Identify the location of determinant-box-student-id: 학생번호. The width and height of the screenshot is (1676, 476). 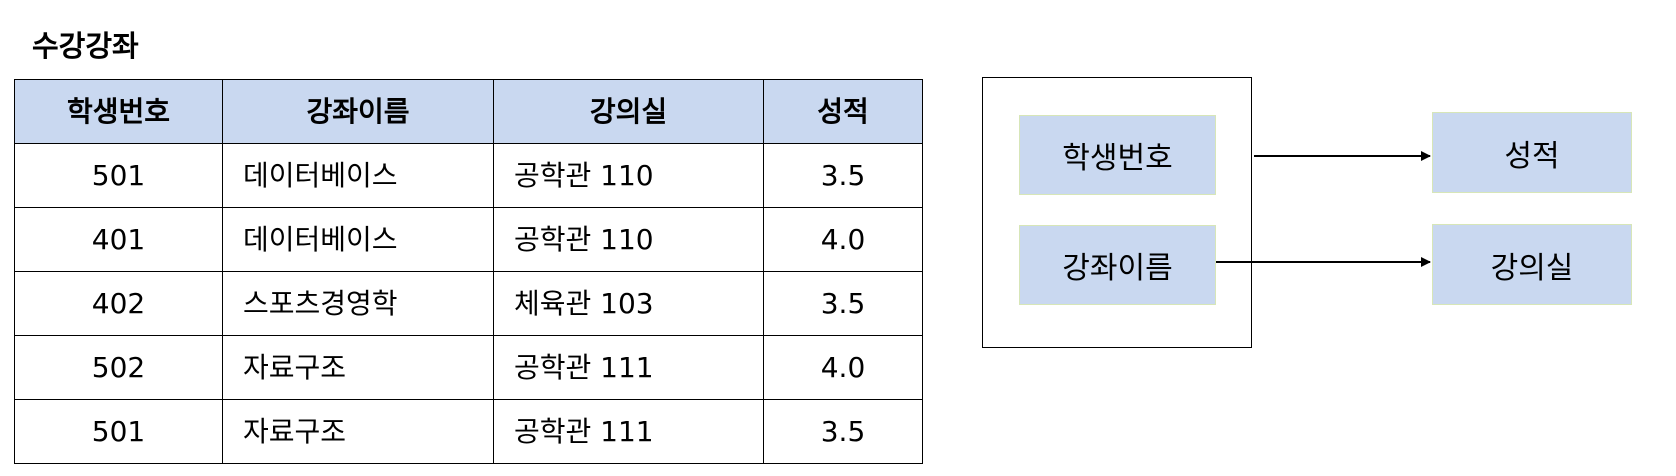
(1117, 155).